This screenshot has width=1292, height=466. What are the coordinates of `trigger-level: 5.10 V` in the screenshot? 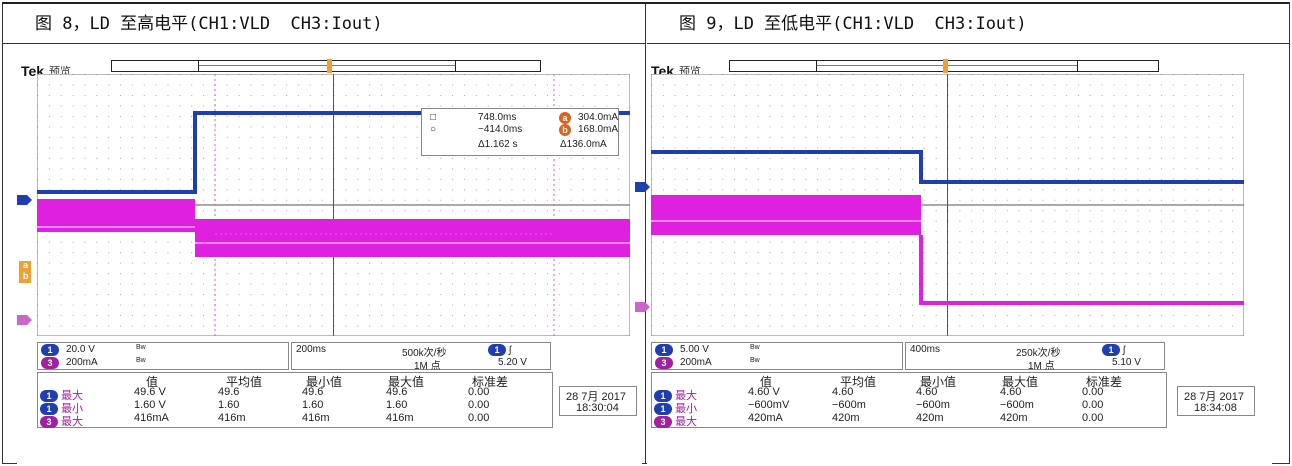 It's located at (1126, 362).